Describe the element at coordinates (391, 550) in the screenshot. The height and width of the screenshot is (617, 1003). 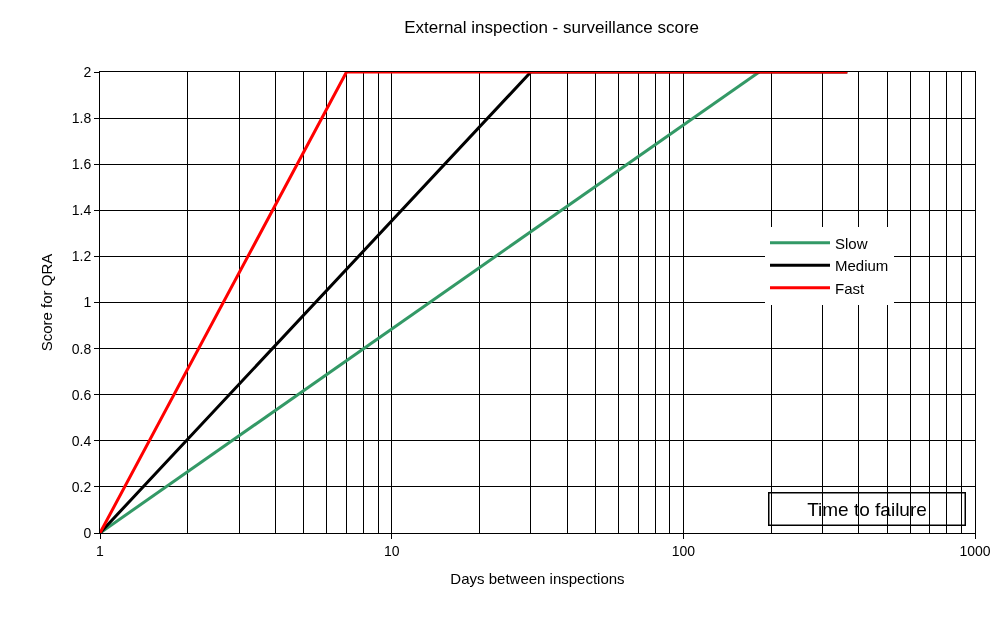
I see `x-tick-label: 10` at that location.